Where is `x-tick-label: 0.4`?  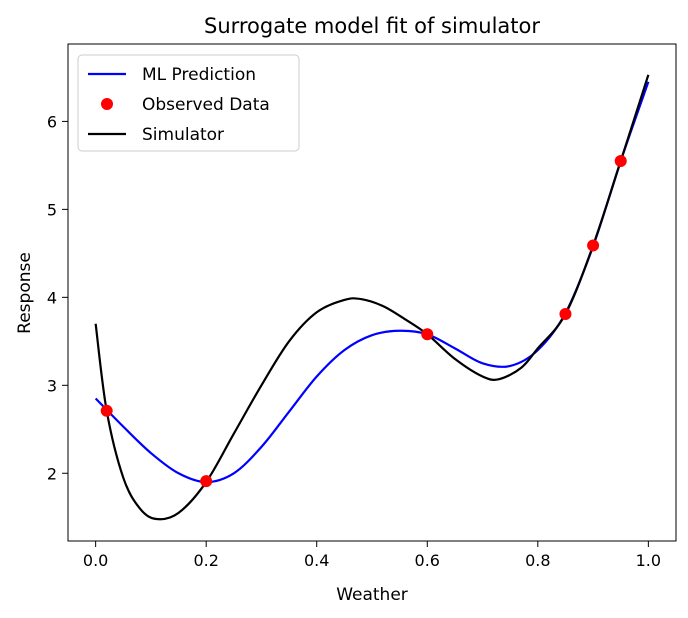
x-tick-label: 0.4 is located at coordinates (316, 560).